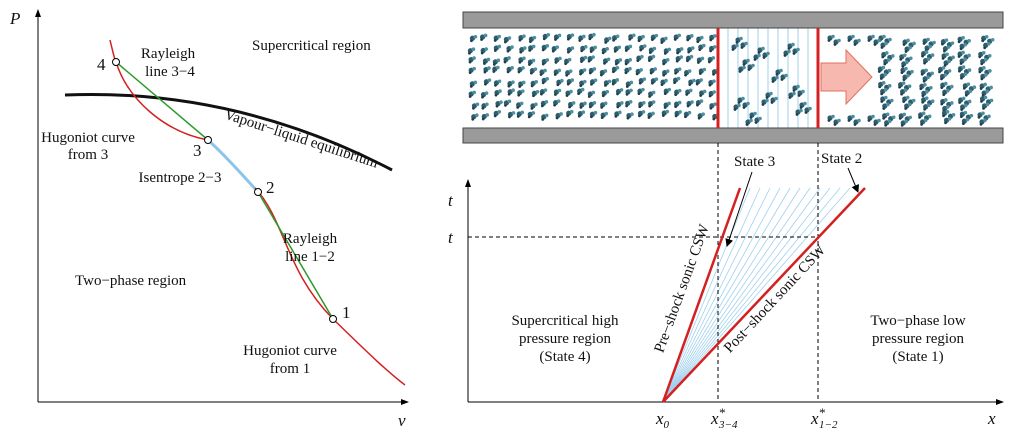 This screenshot has height=432, width=1012. I want to click on axis-label: t, so click(451, 200).